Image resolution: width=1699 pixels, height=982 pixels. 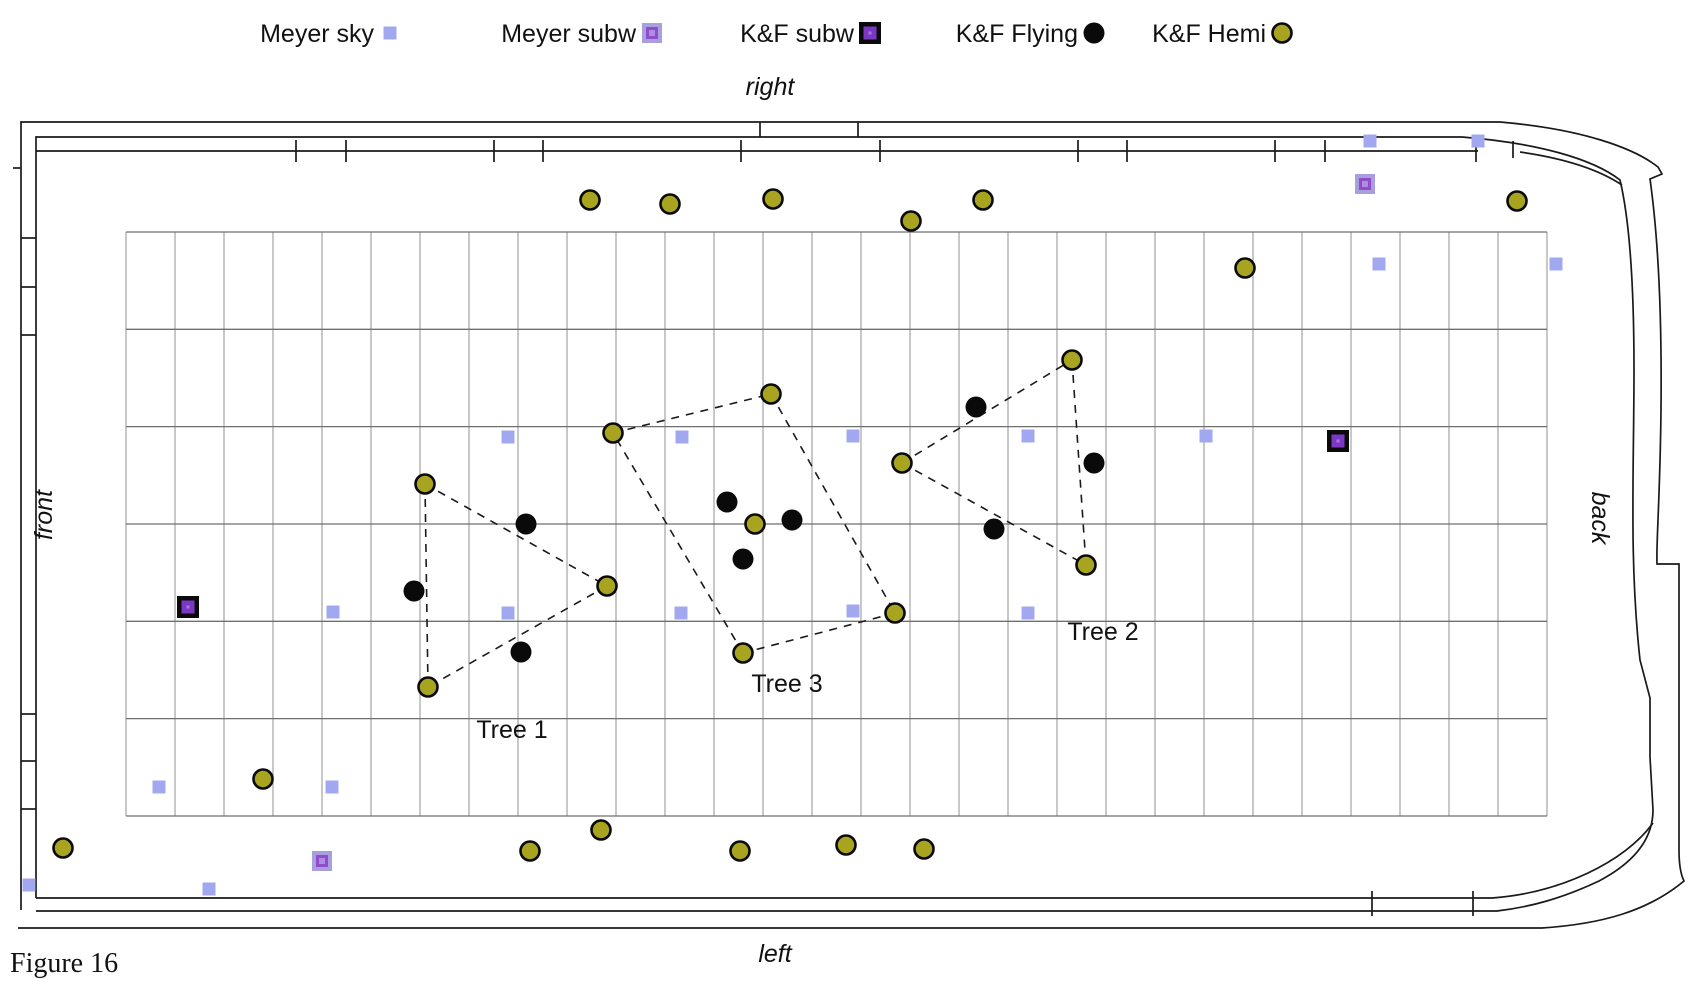 What do you see at coordinates (786, 684) in the screenshot?
I see `tree-label: Tree 3` at bounding box center [786, 684].